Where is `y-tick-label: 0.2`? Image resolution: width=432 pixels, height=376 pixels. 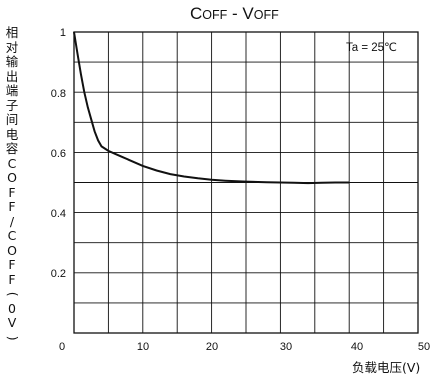
y-tick-label: 0.2 is located at coordinates (58, 274).